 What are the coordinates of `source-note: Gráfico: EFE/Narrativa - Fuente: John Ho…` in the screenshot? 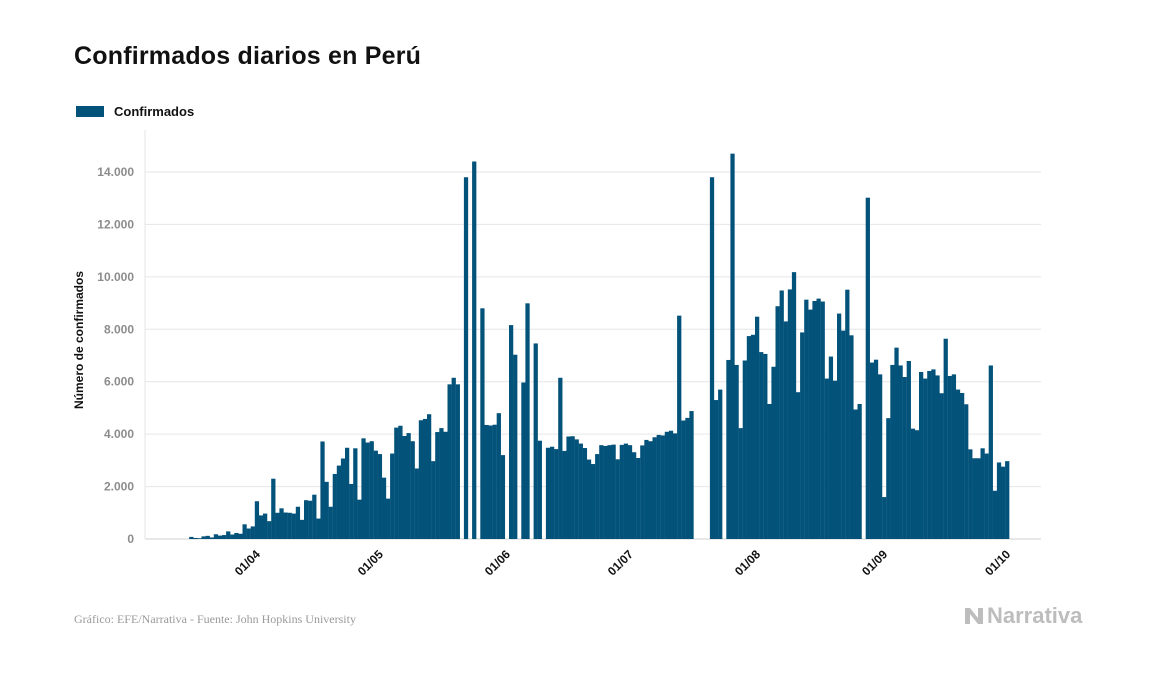 It's located at (215, 619).